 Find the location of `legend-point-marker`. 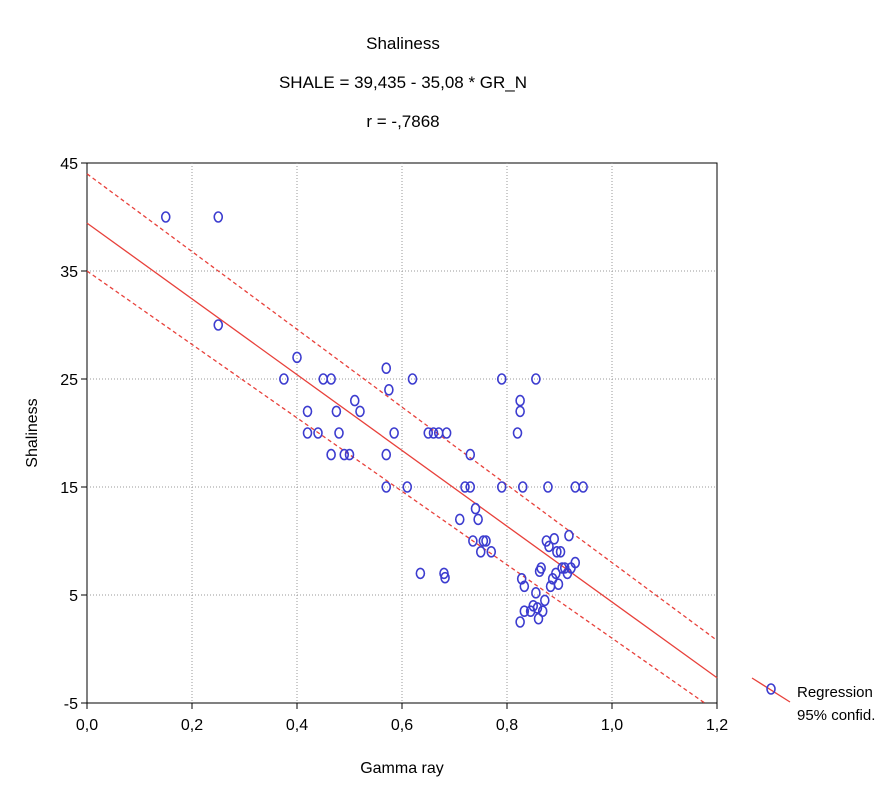

legend-point-marker is located at coordinates (771, 689).